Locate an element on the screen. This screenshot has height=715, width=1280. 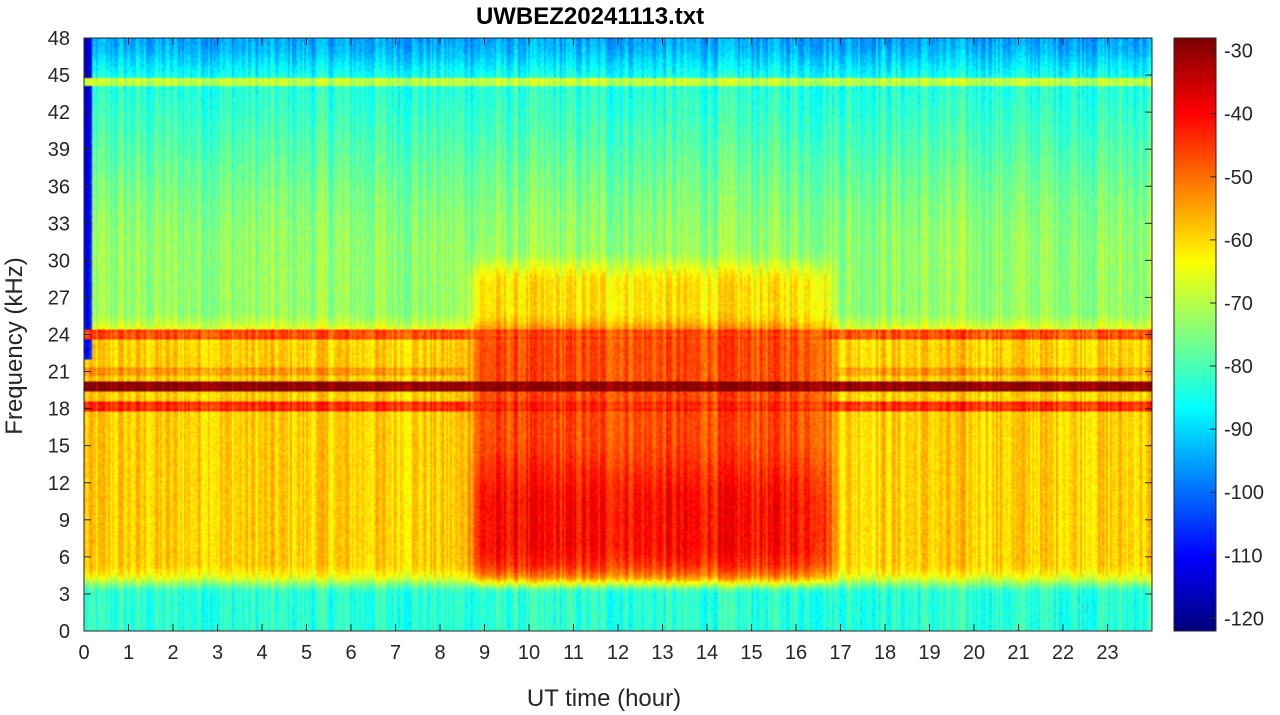
x-tick-label: 21 is located at coordinates (1018, 653).